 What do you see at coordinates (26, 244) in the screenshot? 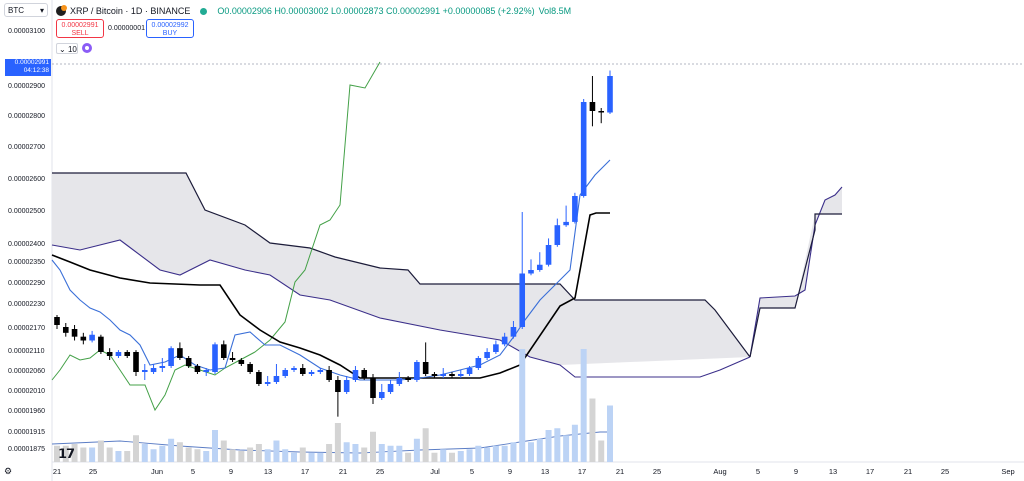
I see `price-tick-label: 0.00002400` at bounding box center [26, 244].